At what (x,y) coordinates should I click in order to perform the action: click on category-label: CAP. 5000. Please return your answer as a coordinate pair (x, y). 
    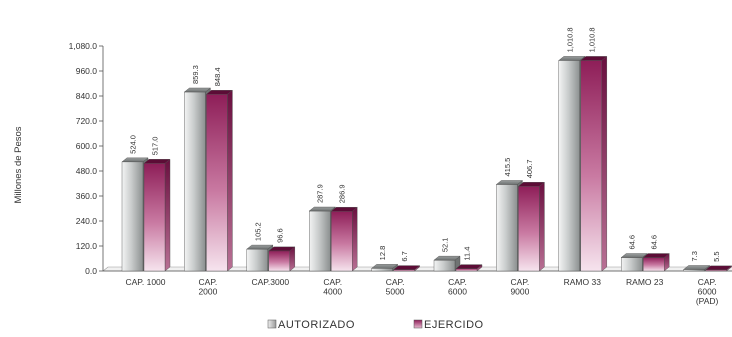
    Looking at the image, I should click on (395, 287).